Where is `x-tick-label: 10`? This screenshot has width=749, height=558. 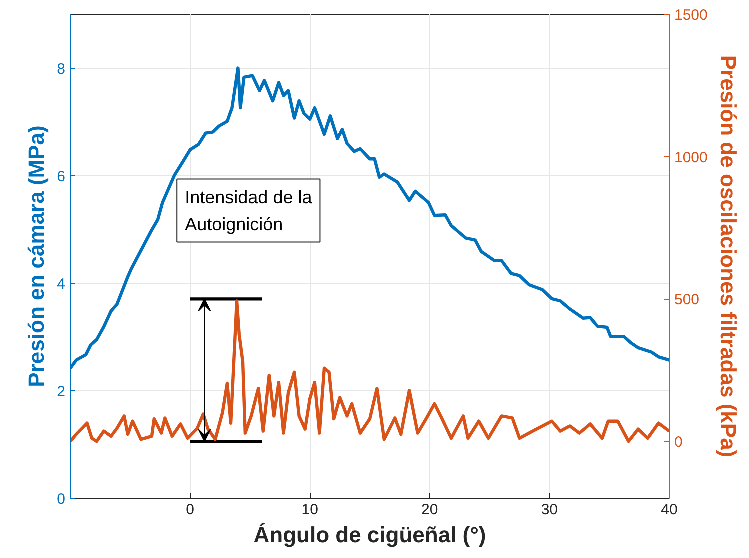 x-tick-label: 10 is located at coordinates (310, 510).